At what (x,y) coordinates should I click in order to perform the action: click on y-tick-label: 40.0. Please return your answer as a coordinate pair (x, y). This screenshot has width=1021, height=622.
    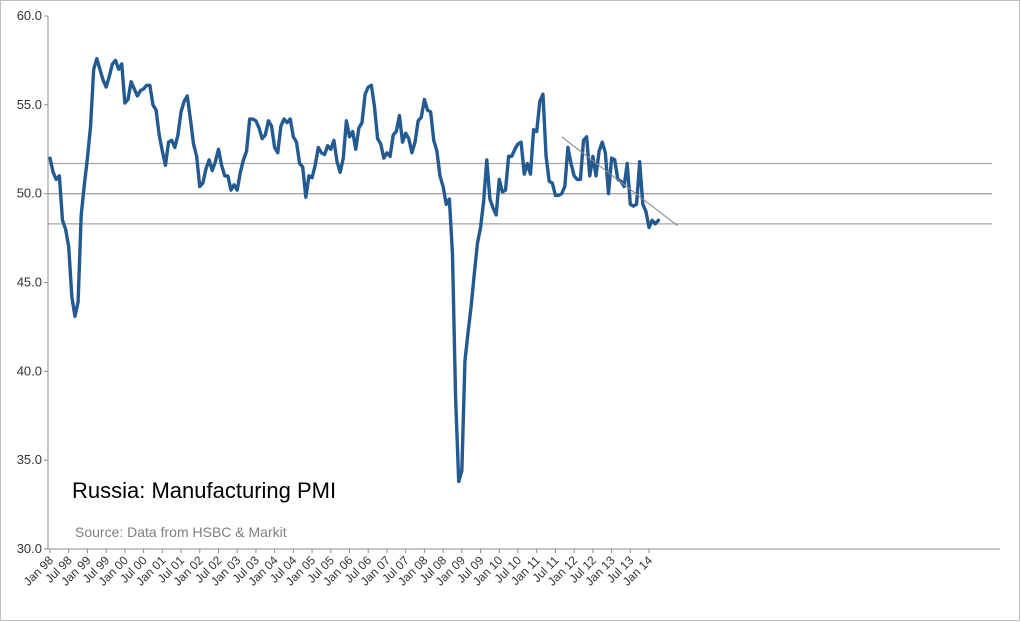
    Looking at the image, I should click on (29, 370).